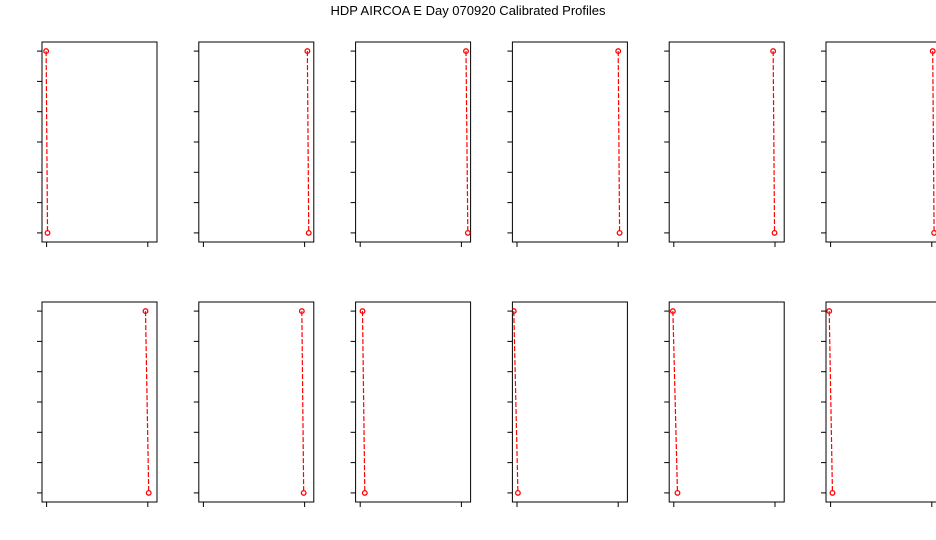  I want to click on panel-11-profile-line, so click(831, 402).